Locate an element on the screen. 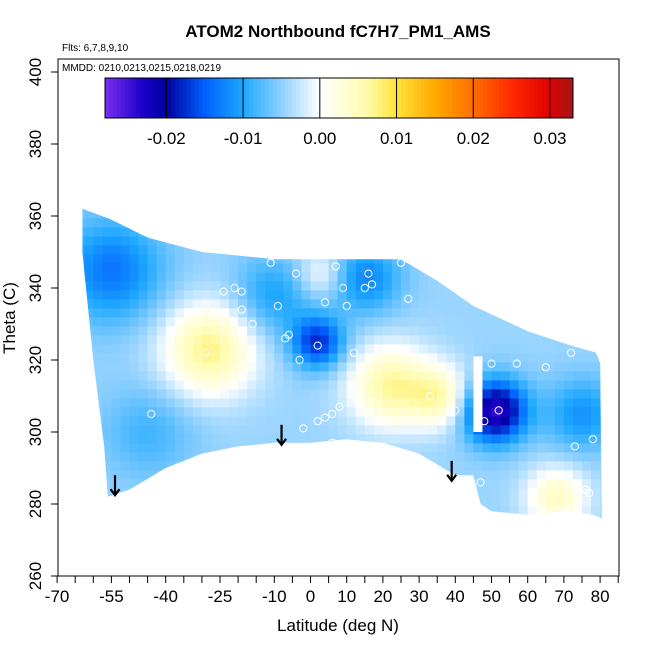 The image size is (650, 650). x-tick-label: -10 is located at coordinates (274, 596).